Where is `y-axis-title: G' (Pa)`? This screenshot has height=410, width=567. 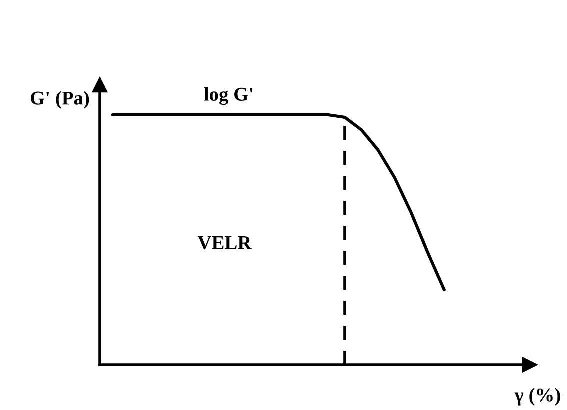
y-axis-title: G' (Pa) is located at coordinates (60, 100).